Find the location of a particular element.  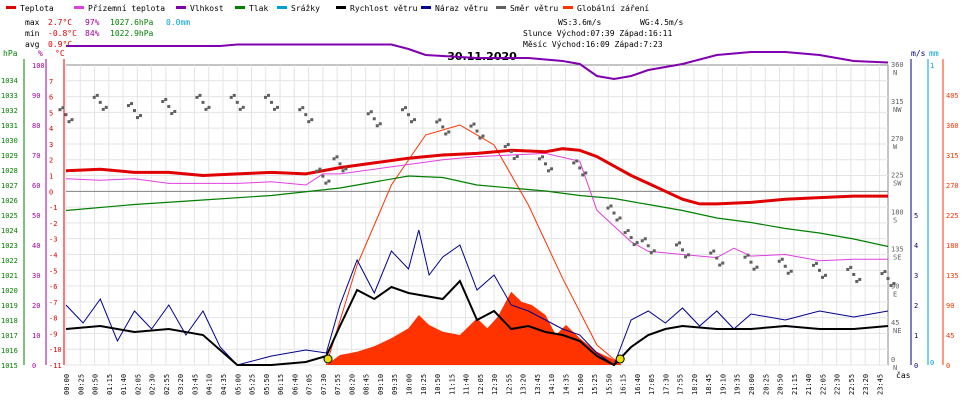

x-tick-label: 00:50 is located at coordinates (96, 384).